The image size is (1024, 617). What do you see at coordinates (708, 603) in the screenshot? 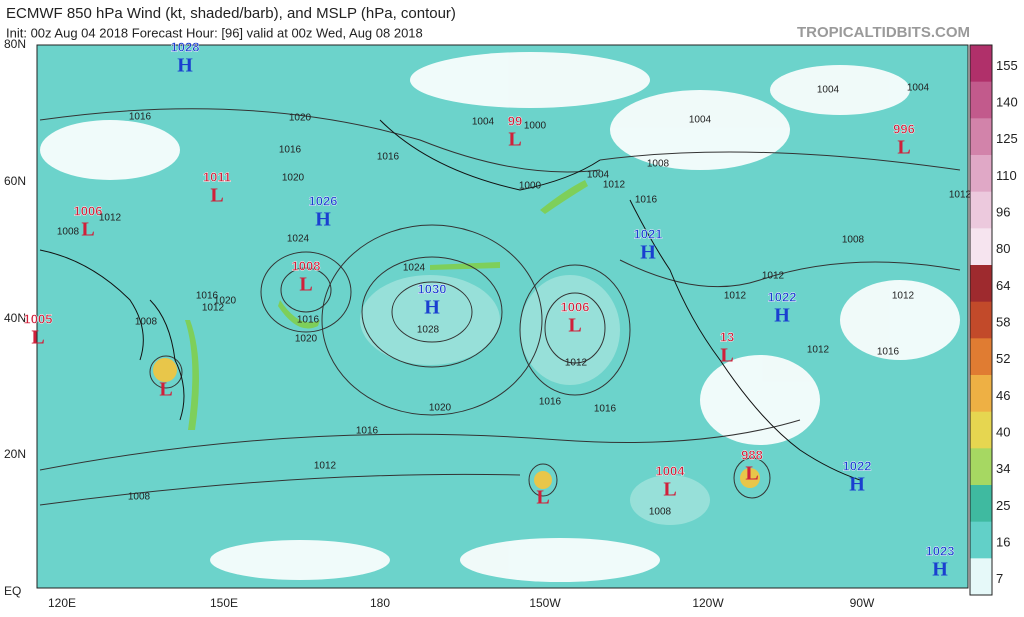
I see `lon-label: 120W` at bounding box center [708, 603].